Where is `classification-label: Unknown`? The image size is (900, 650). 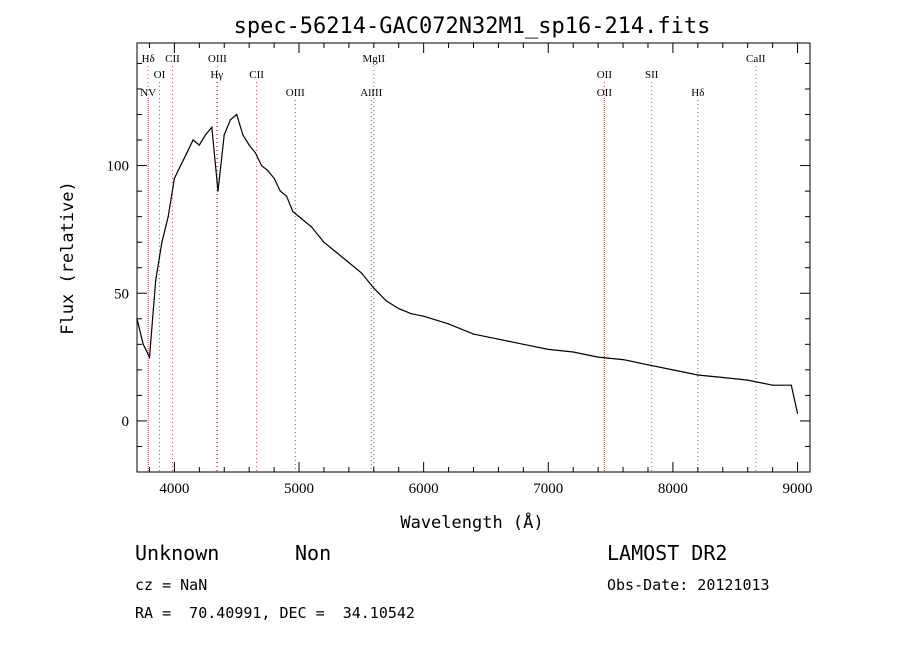 classification-label: Unknown is located at coordinates (177, 553).